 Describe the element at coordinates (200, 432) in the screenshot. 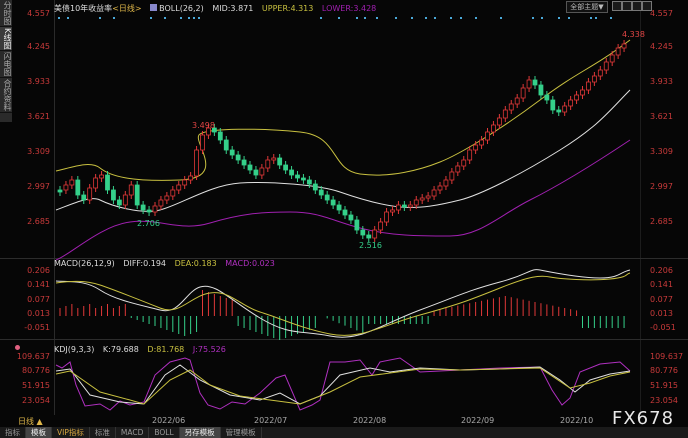

I see `save-template-button: 另存模板` at that location.